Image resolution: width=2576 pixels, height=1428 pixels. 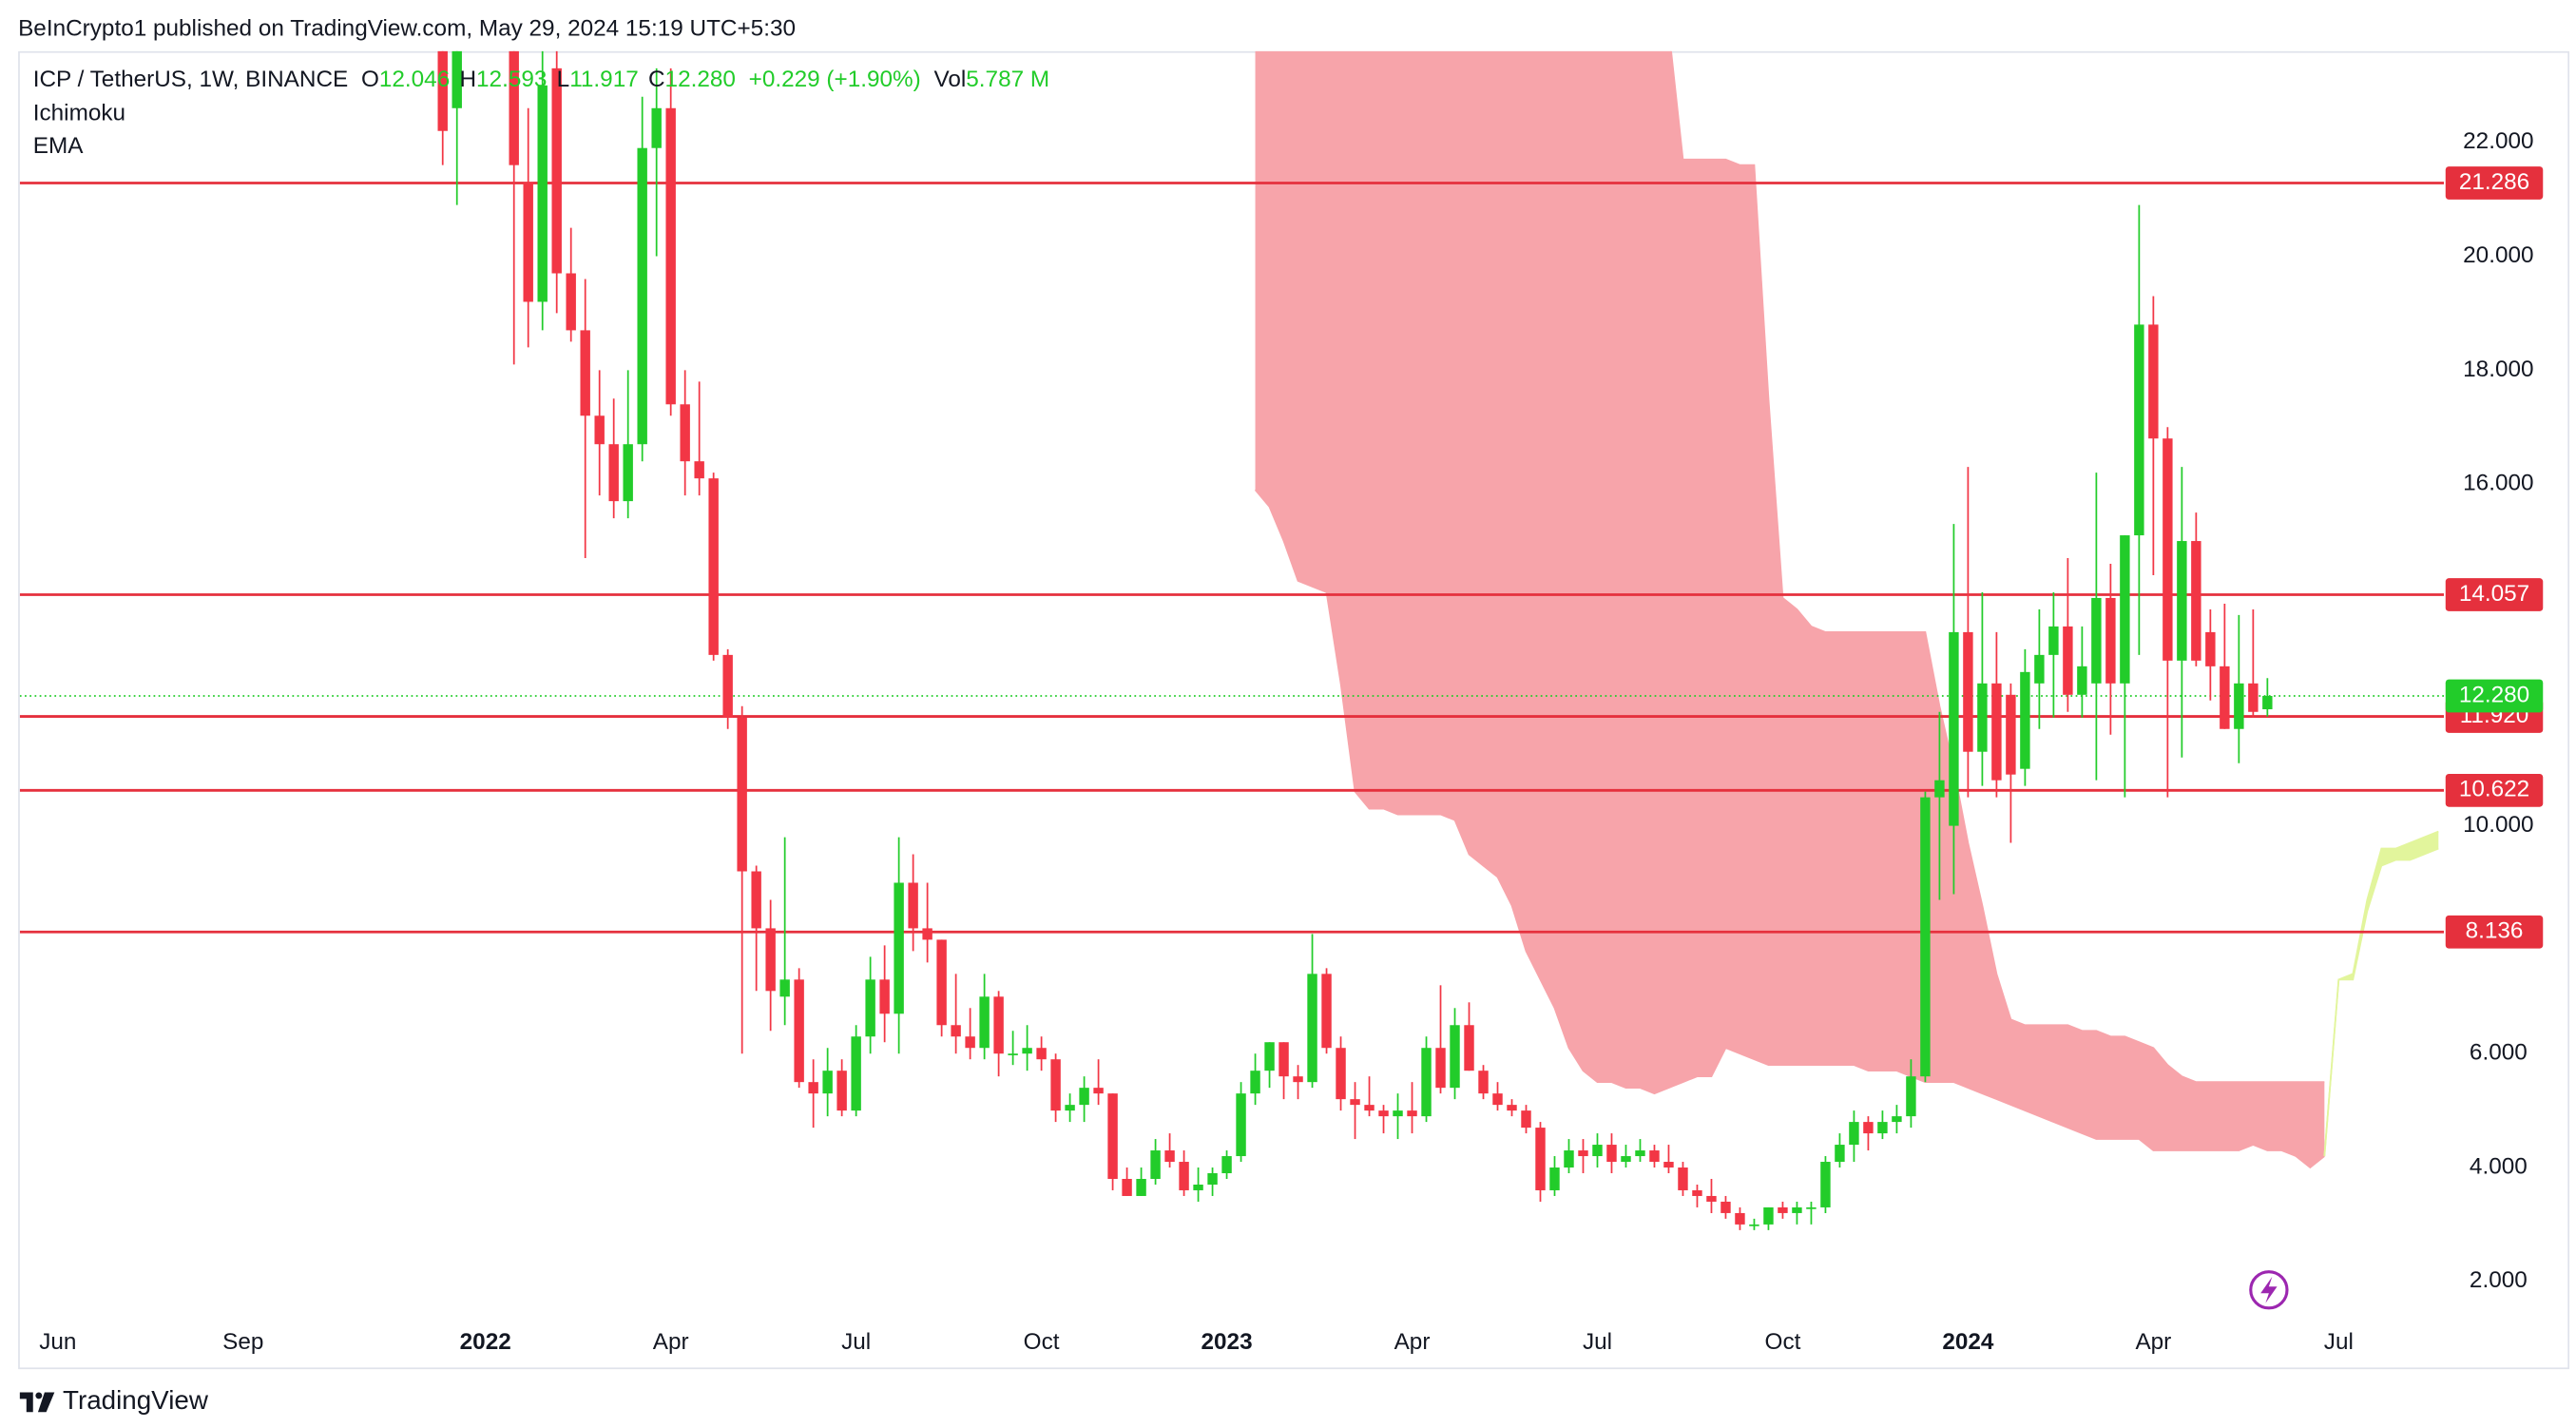 What do you see at coordinates (604, 80) in the screenshot?
I see `low-value: 11.917` at bounding box center [604, 80].